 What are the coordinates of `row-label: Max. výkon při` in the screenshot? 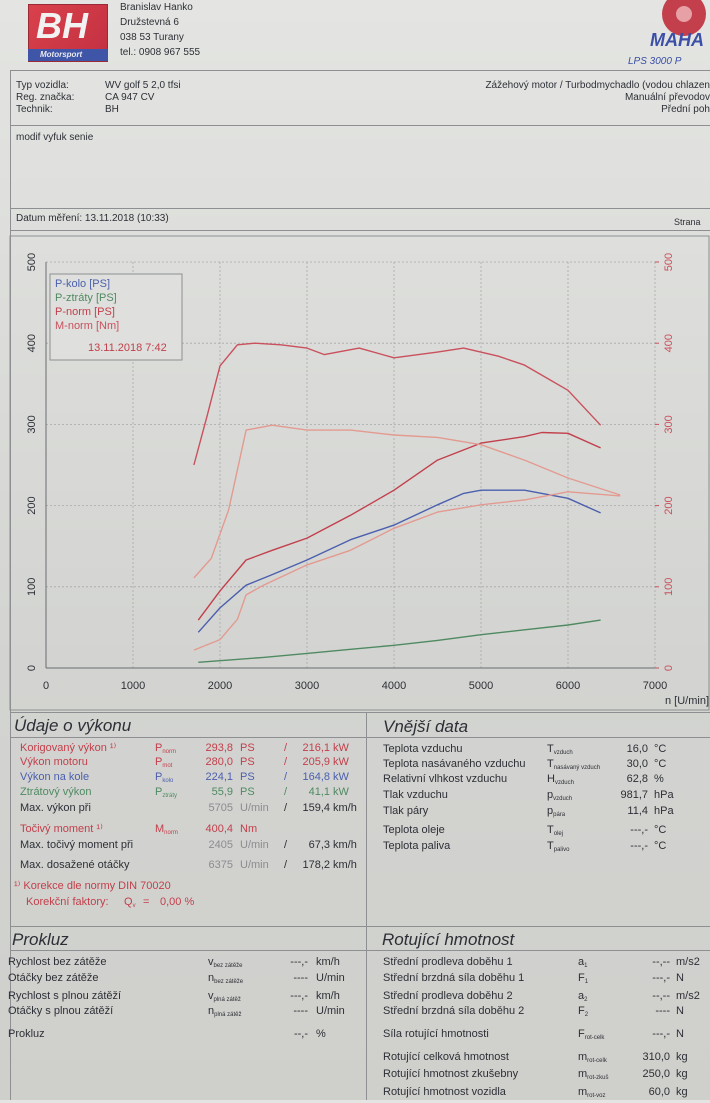 It's located at (55, 808).